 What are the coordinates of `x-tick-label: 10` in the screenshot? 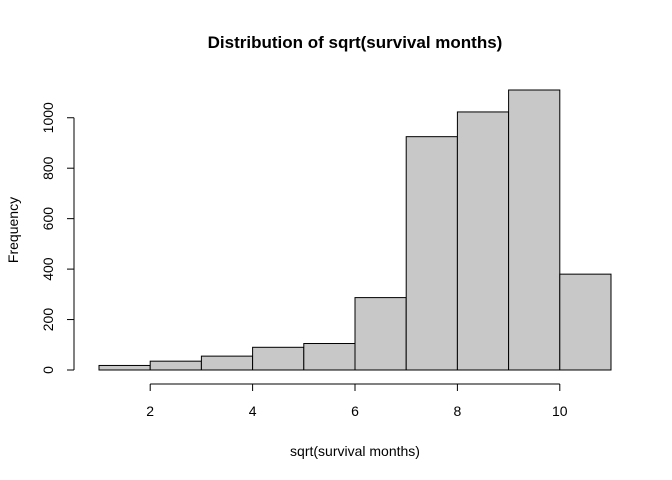 It's located at (560, 411).